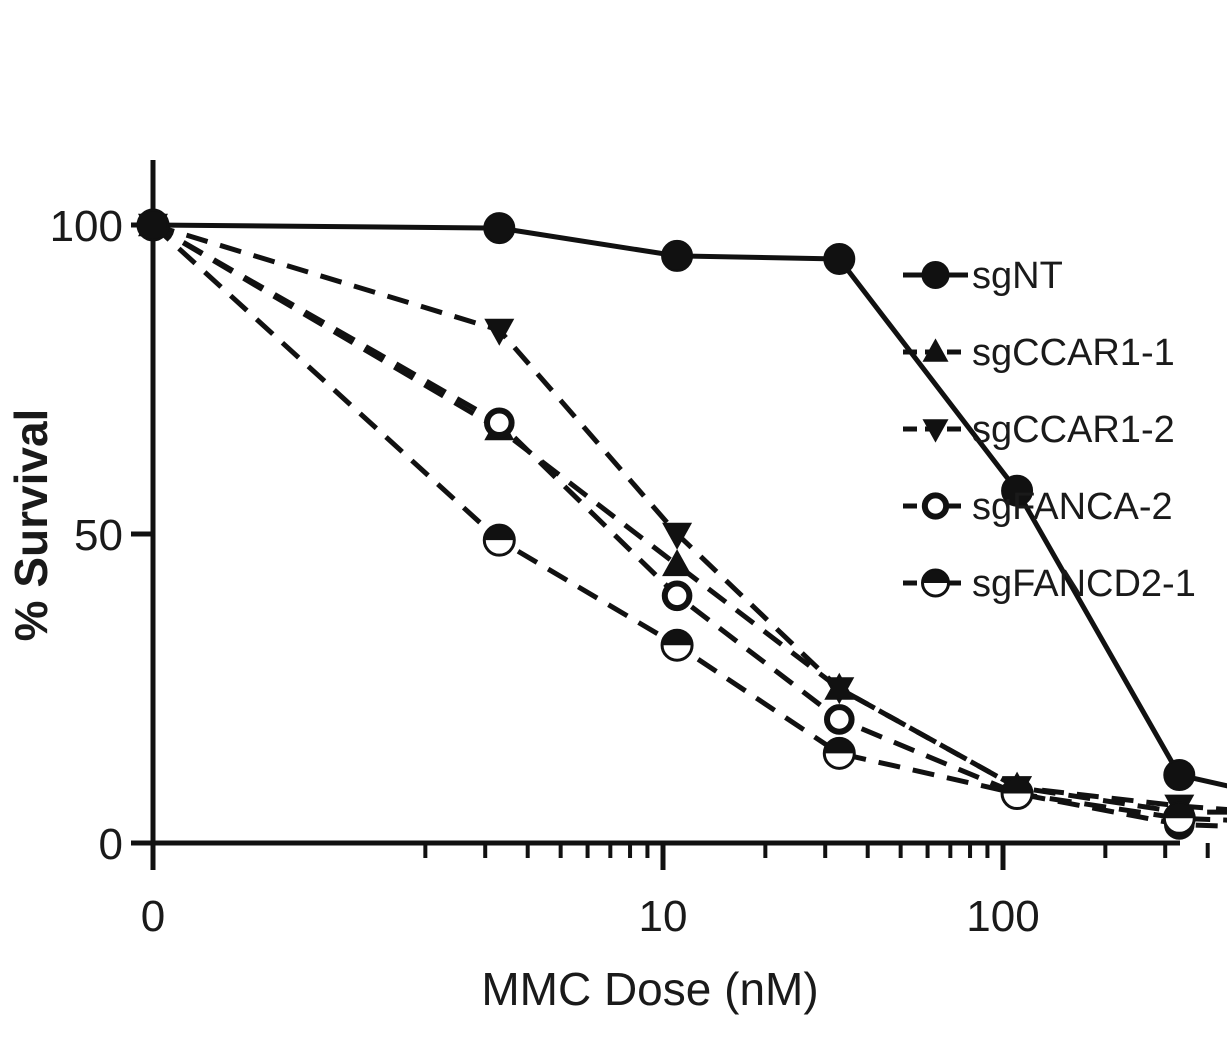 The height and width of the screenshot is (1059, 1227). What do you see at coordinates (31, 525) in the screenshot?
I see `y-axis-title: % Survival` at bounding box center [31, 525].